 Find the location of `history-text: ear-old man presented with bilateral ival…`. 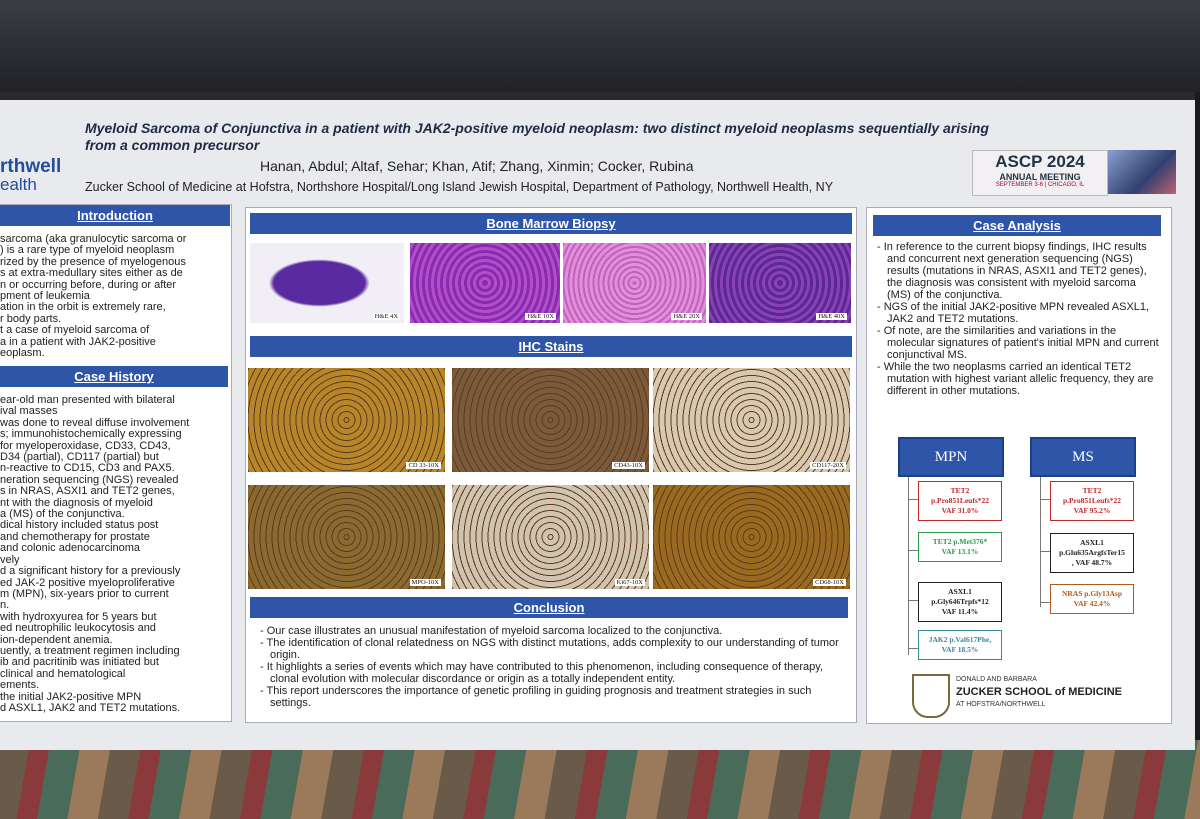

history-text: ear-old man presented with bilateral ival… is located at coordinates (95, 554).